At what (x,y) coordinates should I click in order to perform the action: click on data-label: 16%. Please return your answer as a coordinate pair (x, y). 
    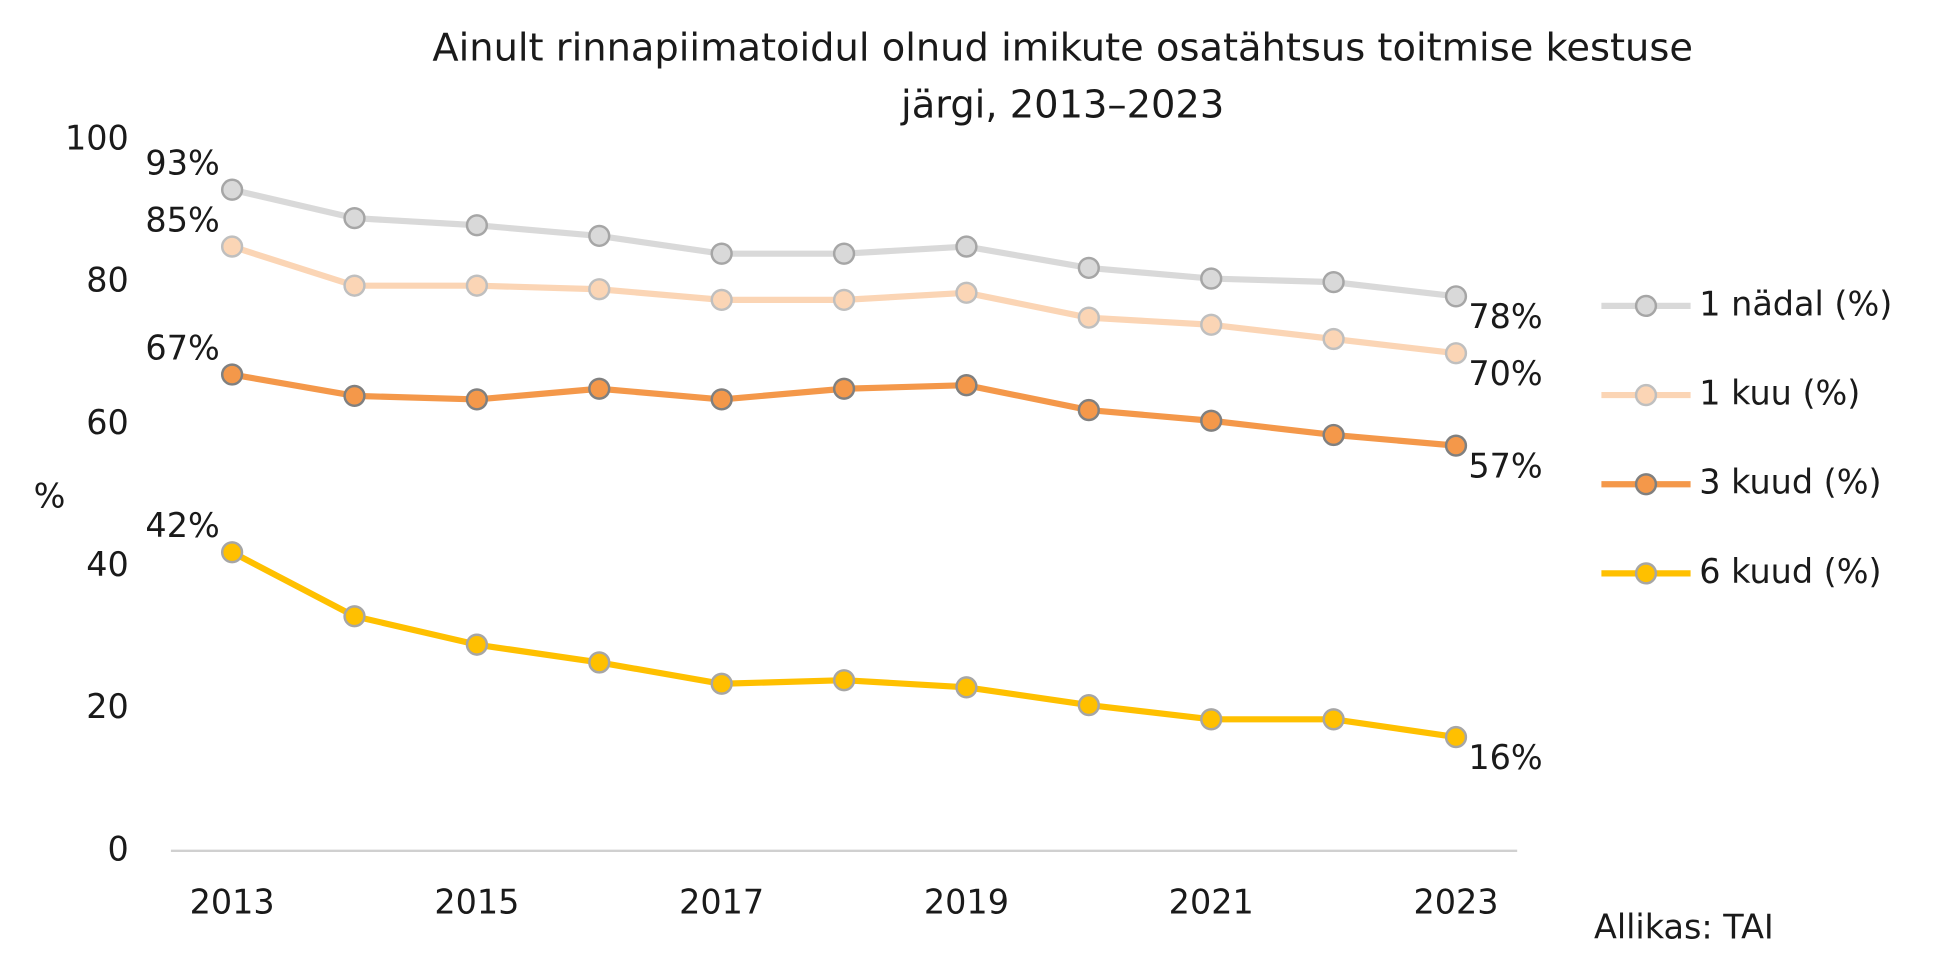
    Looking at the image, I should click on (1505, 757).